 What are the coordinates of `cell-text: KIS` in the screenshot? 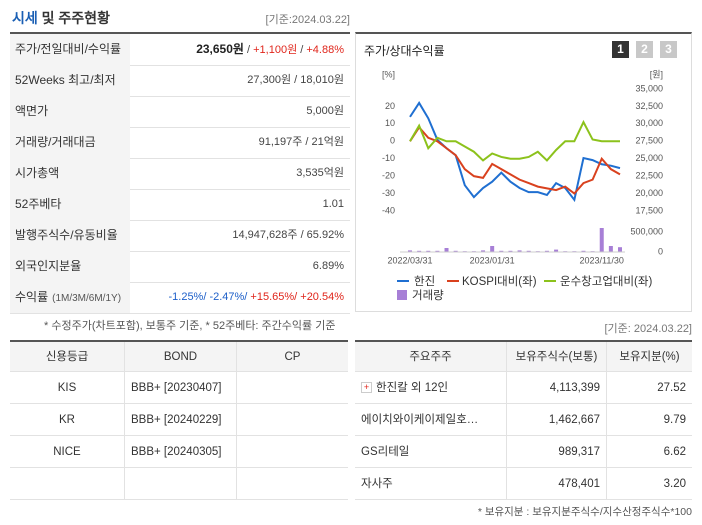 It's located at (67, 388).